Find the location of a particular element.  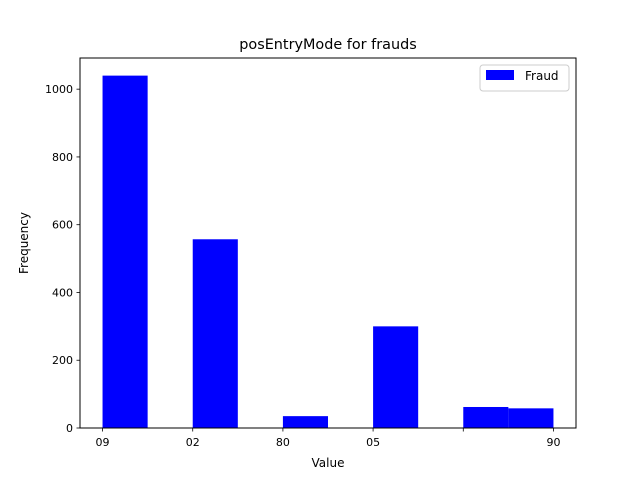

x-tick-label-3: 05 is located at coordinates (373, 442).